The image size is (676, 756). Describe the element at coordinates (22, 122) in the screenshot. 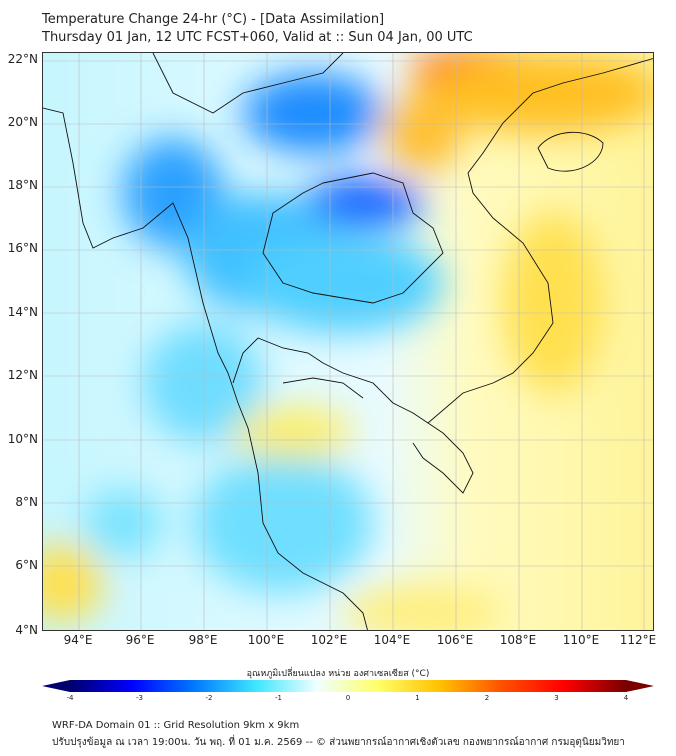

I see `lat-label: 20°N` at that location.